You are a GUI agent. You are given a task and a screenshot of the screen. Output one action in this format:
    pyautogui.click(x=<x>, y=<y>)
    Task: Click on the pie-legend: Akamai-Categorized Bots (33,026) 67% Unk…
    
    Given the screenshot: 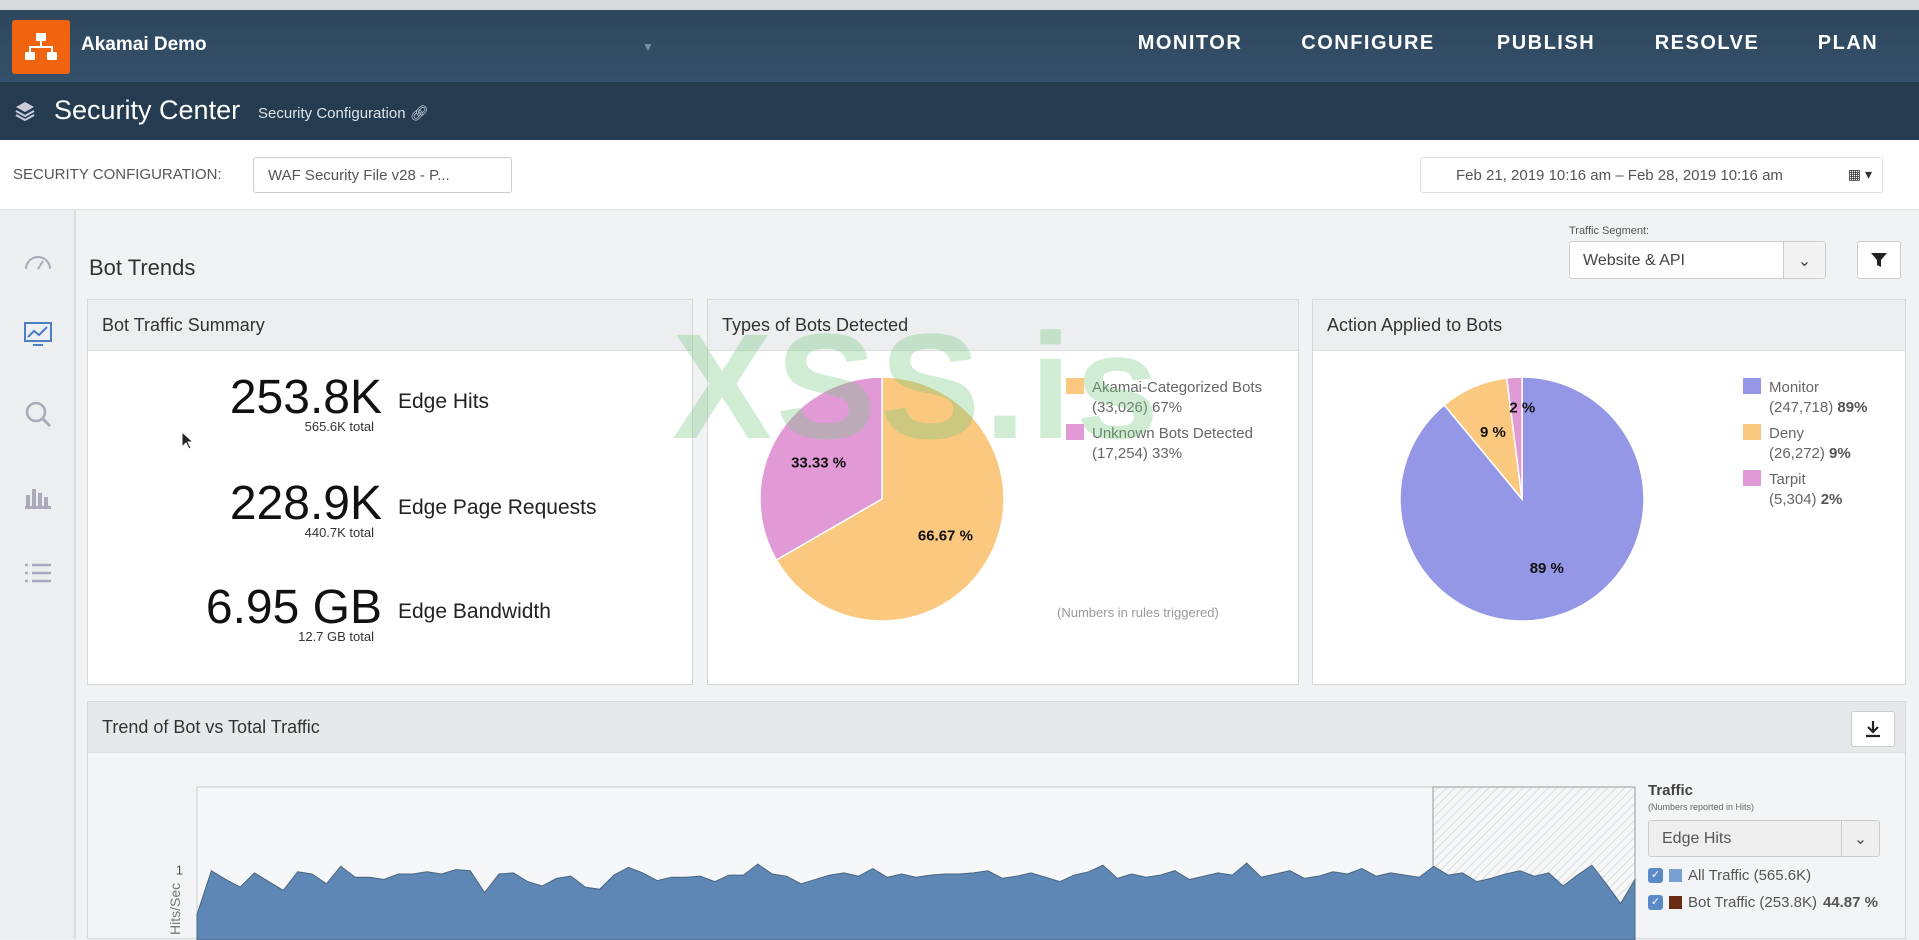 What is the action you would take?
    pyautogui.click(x=1164, y=424)
    